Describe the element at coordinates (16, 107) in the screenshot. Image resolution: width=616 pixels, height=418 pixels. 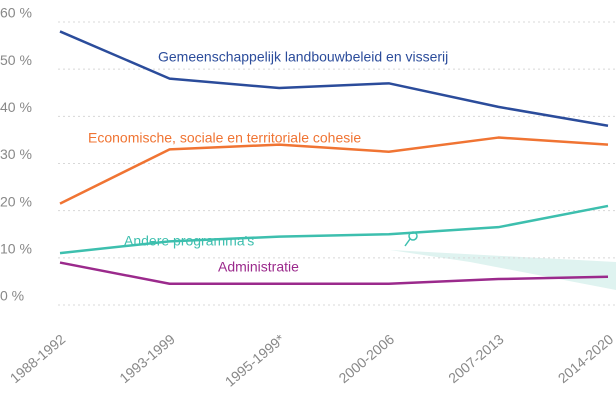
I see `y-tick-label: 40 %` at that location.